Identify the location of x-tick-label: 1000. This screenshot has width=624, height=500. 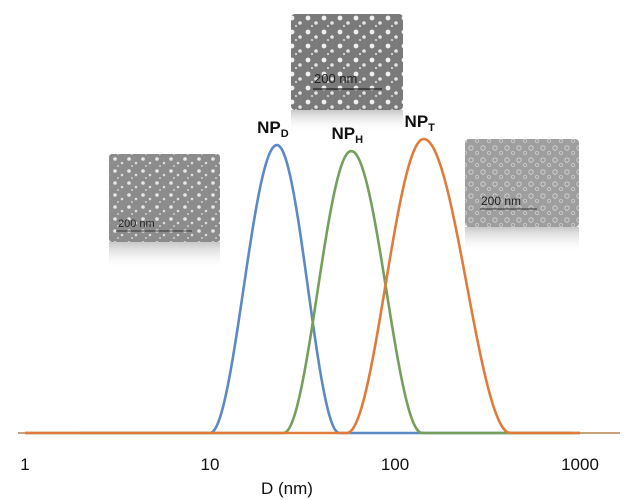
(580, 464).